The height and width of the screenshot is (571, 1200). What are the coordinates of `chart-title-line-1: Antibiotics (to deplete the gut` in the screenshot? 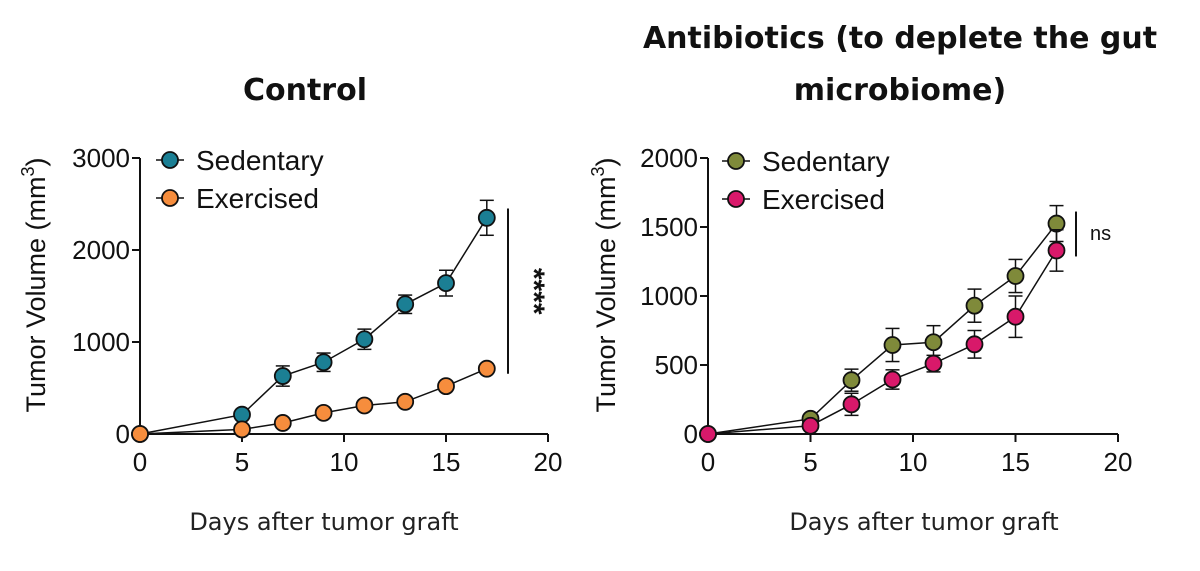 It's located at (900, 38).